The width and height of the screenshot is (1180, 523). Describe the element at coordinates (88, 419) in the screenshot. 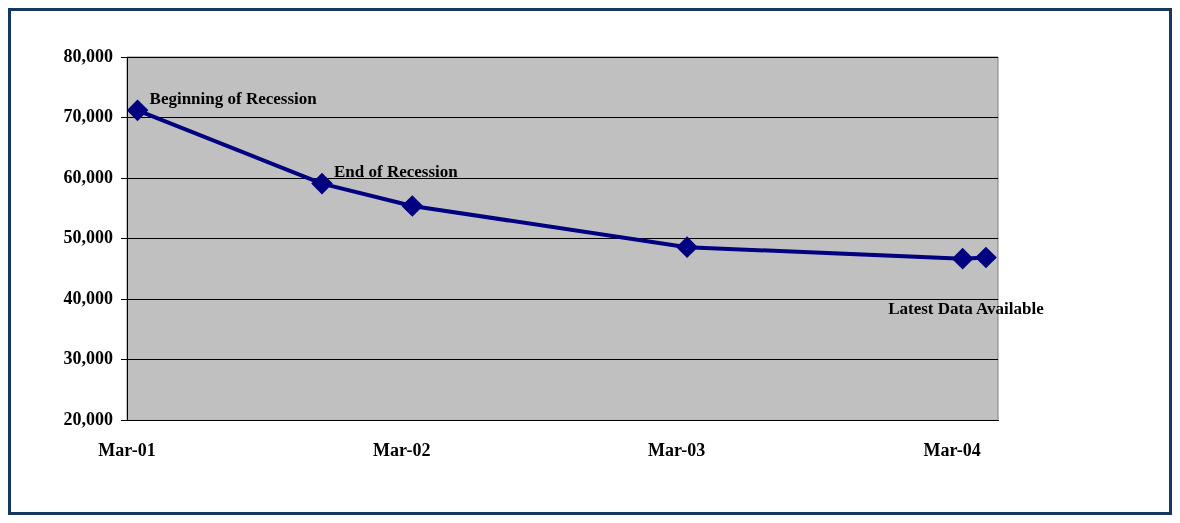

I see `y-tick-label: 20,000` at that location.